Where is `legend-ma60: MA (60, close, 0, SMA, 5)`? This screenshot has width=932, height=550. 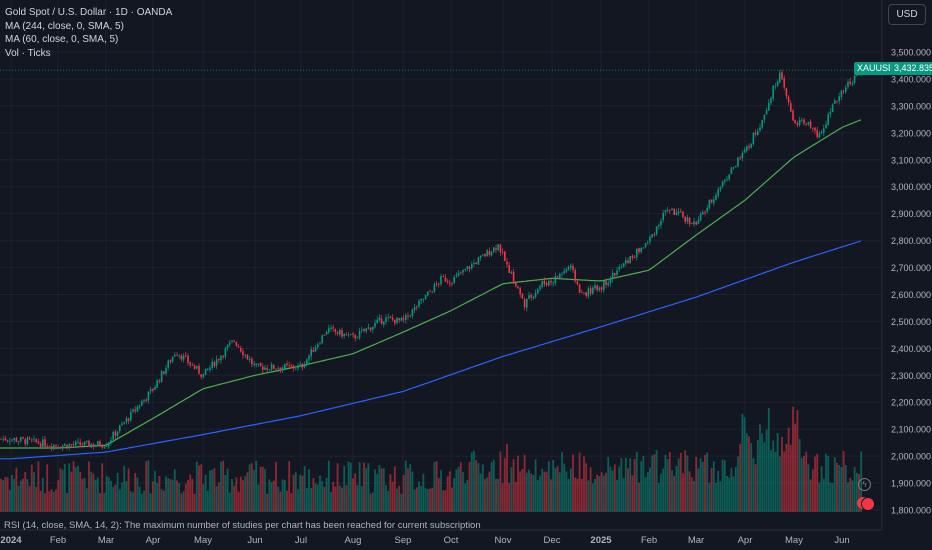
legend-ma60: MA (60, close, 0, SMA, 5) is located at coordinates (62, 39).